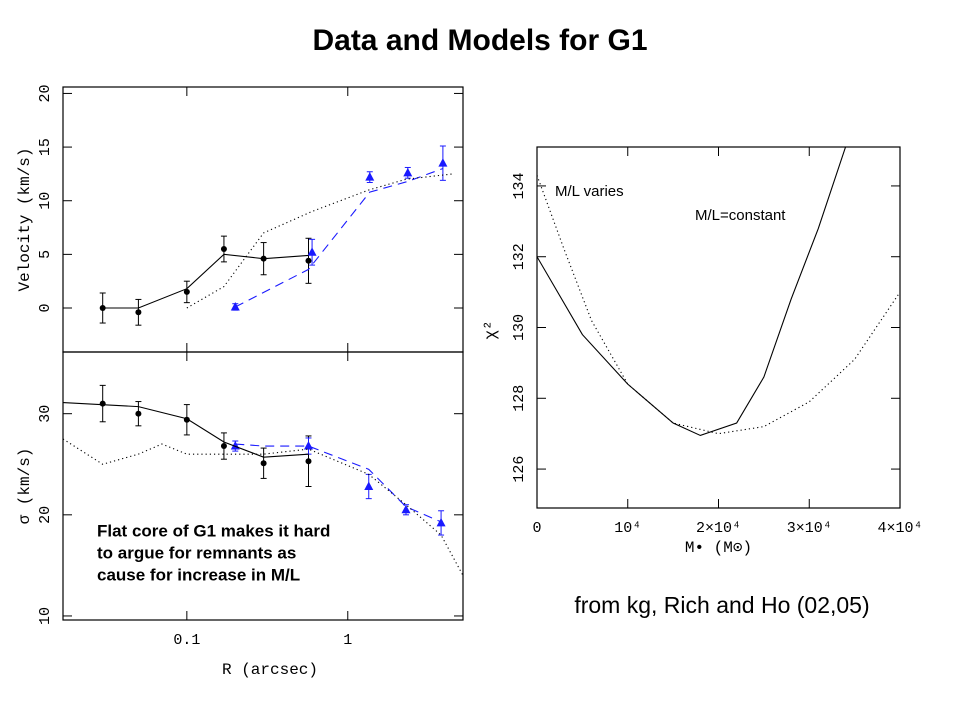  I want to click on x-tick-label: 4×10⁴, so click(899, 528).